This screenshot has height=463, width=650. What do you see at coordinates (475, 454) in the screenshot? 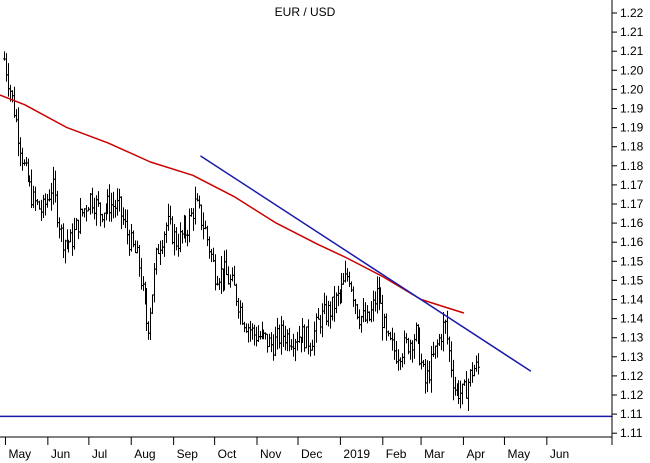
I see `x-tick-label: Apr` at bounding box center [475, 454].